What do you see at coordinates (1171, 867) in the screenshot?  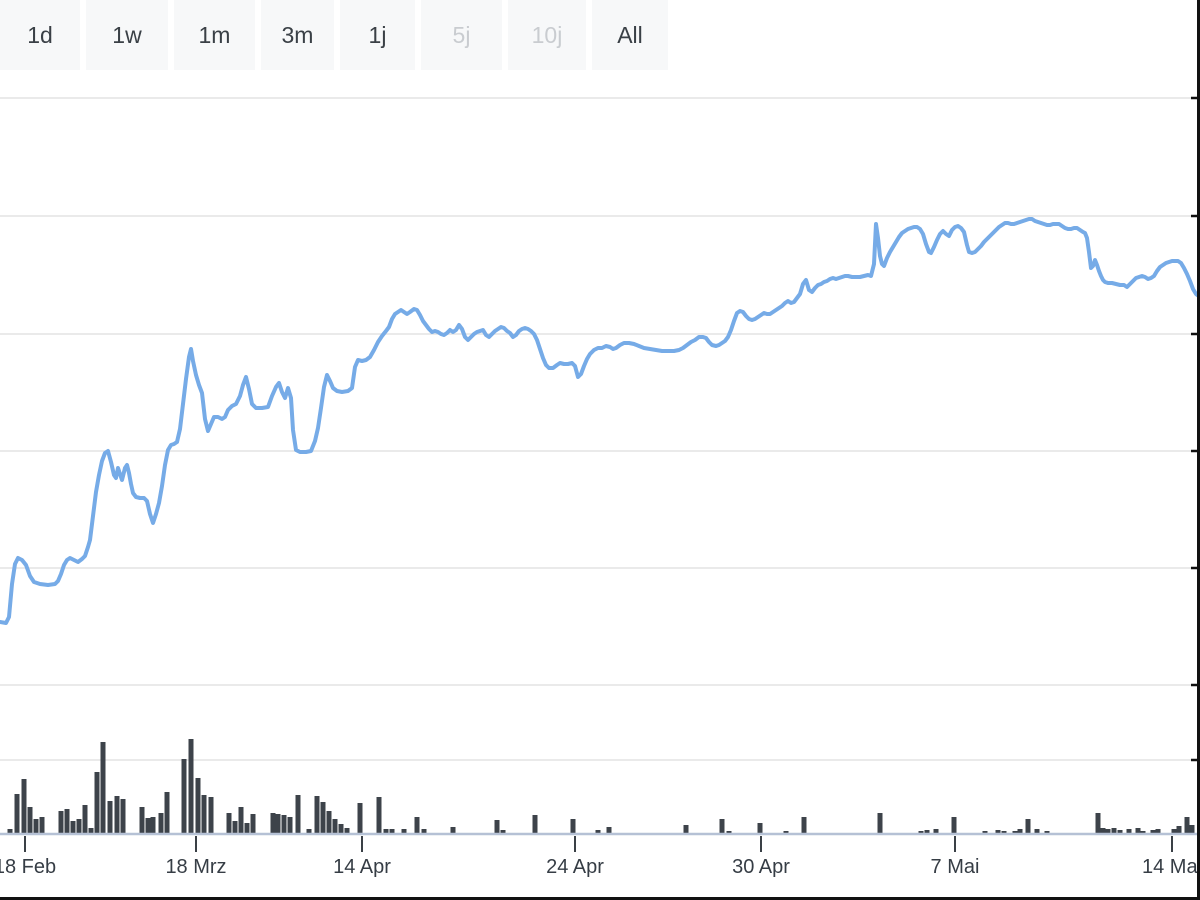 I see `x-axis-label: 14 Mai` at bounding box center [1171, 867].